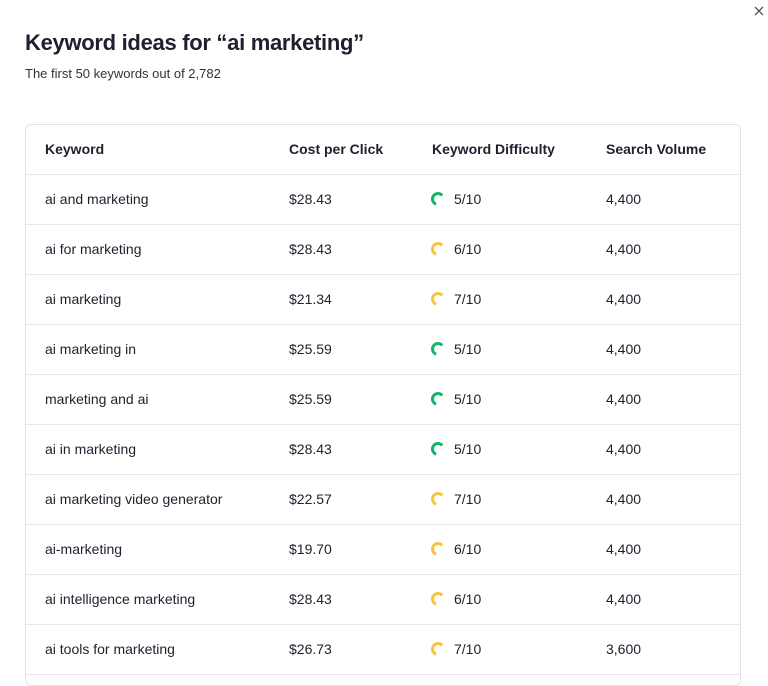  I want to click on column-header: Search Volume, so click(656, 149).